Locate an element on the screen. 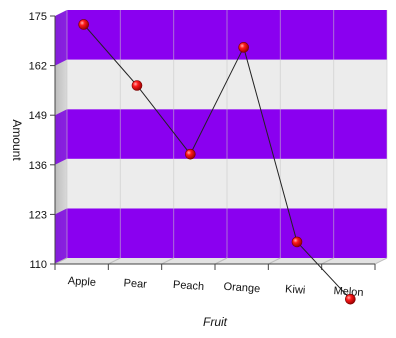 The width and height of the screenshot is (396, 338). y-tick-label: 175 is located at coordinates (38, 17).